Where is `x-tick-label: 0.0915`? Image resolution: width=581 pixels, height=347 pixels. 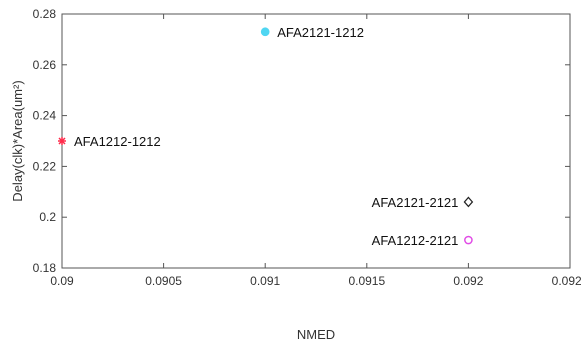 x-tick-label: 0.0915 is located at coordinates (366, 281).